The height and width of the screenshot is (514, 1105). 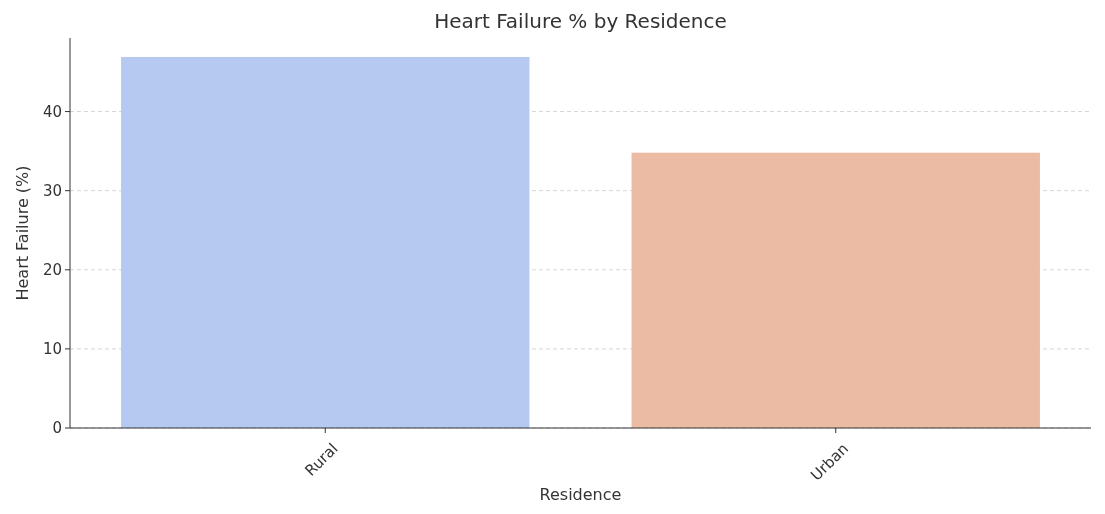 What do you see at coordinates (52, 111) in the screenshot?
I see `y-tick-label: 40` at bounding box center [52, 111].